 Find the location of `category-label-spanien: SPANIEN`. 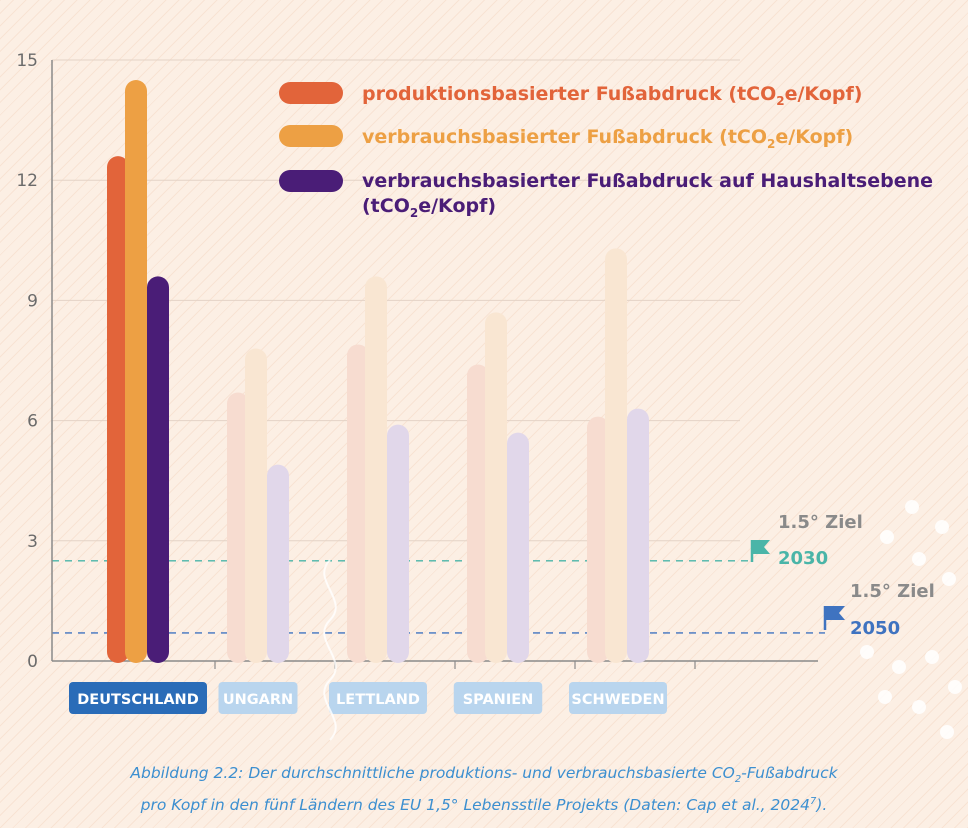

category-label-spanien: SPANIEN is located at coordinates (498, 700).